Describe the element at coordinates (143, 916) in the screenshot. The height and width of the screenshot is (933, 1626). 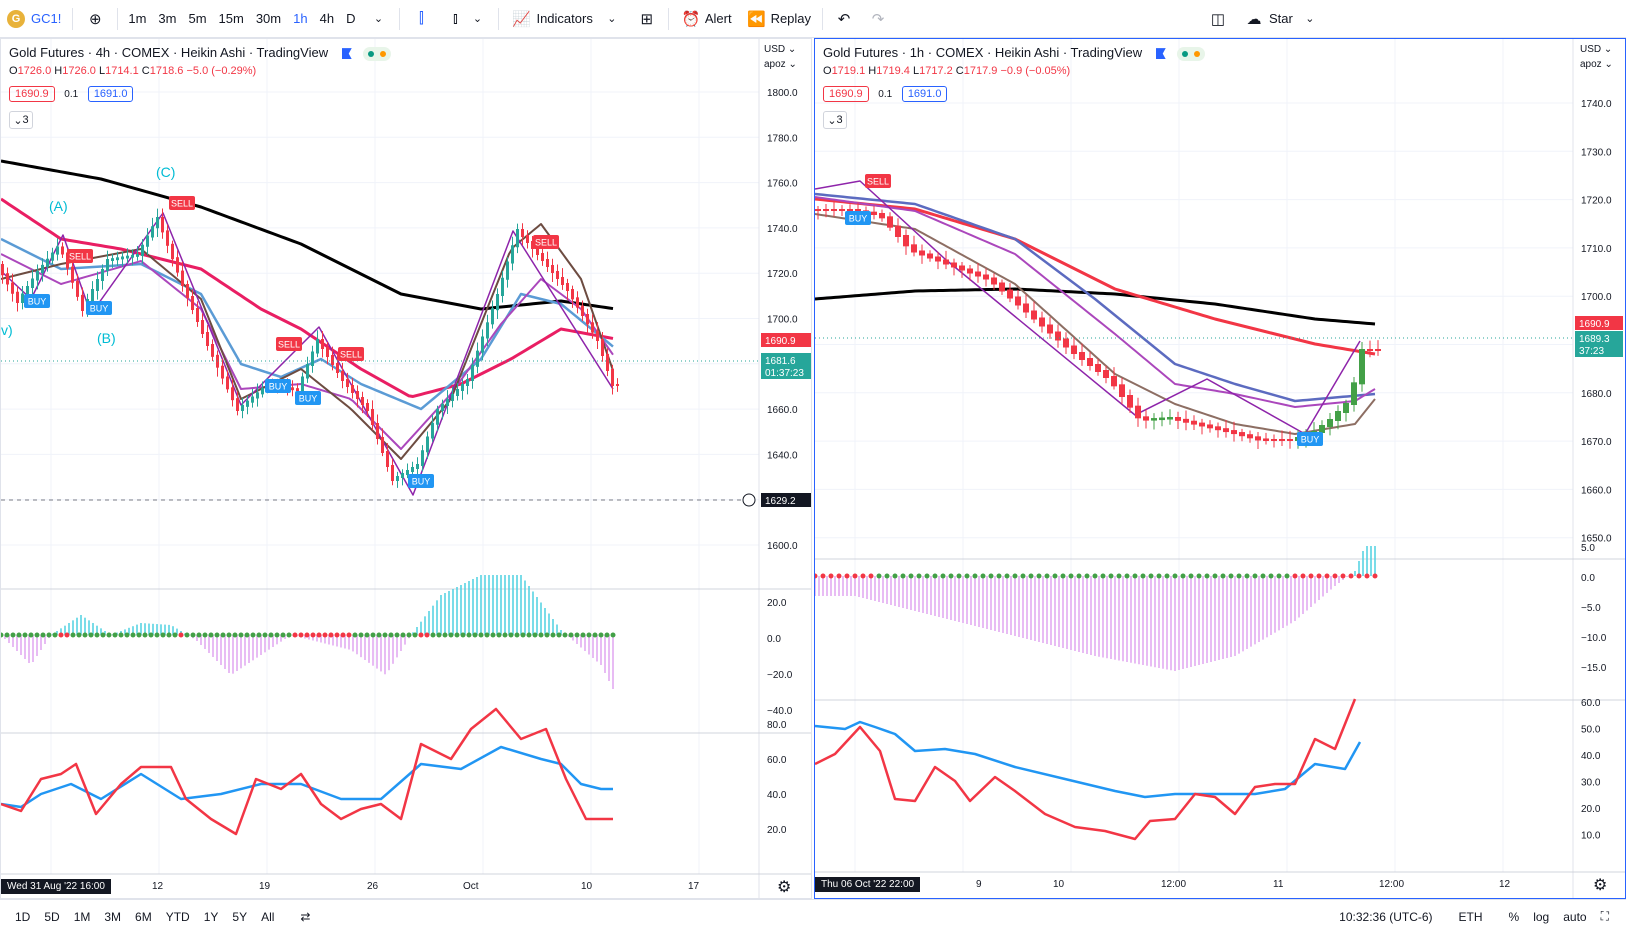
I see `range-6m: 6M` at that location.